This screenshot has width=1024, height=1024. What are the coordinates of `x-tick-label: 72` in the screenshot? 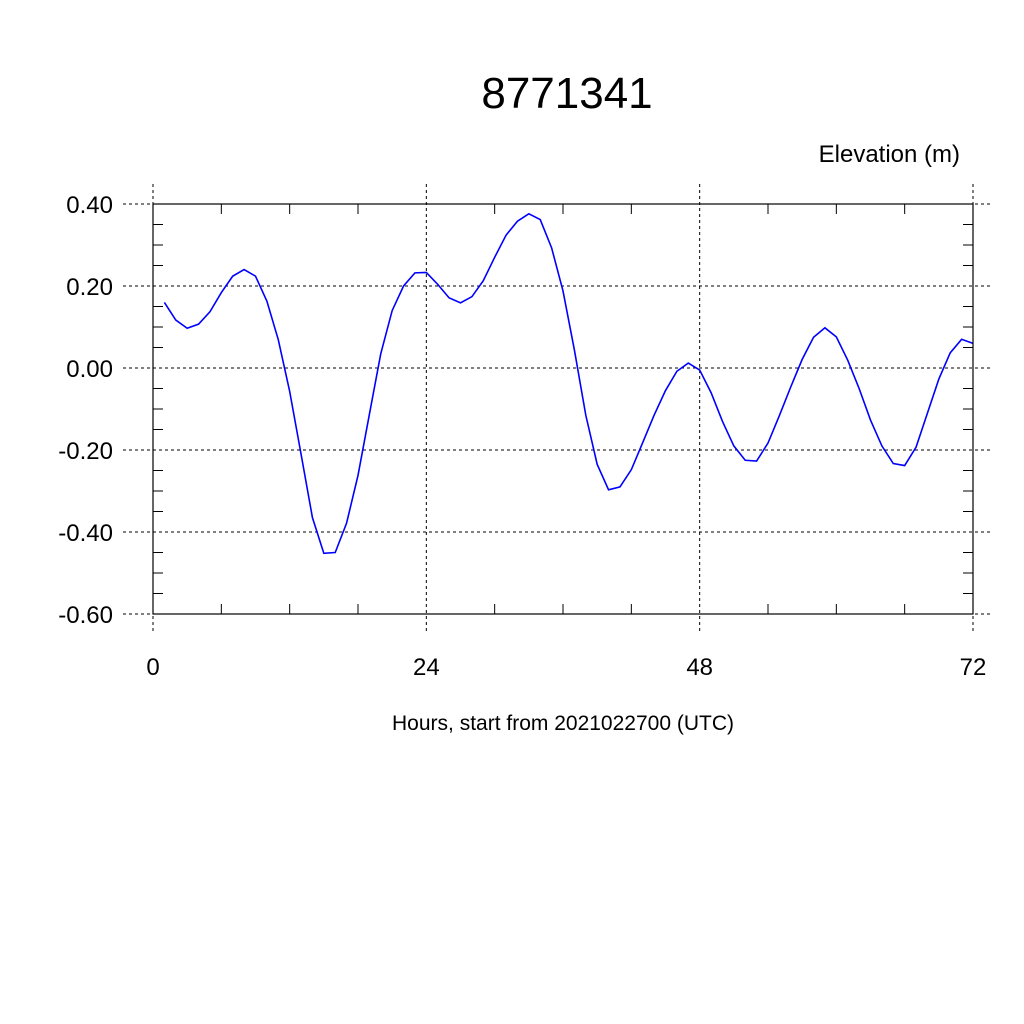 It's located at (973, 667).